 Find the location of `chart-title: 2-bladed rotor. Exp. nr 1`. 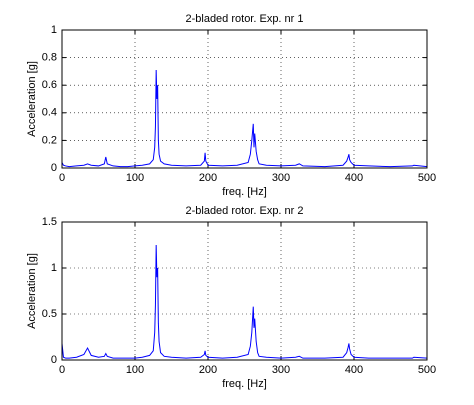

chart-title: 2-bladed rotor. Exp. nr 1 is located at coordinates (244, 19).